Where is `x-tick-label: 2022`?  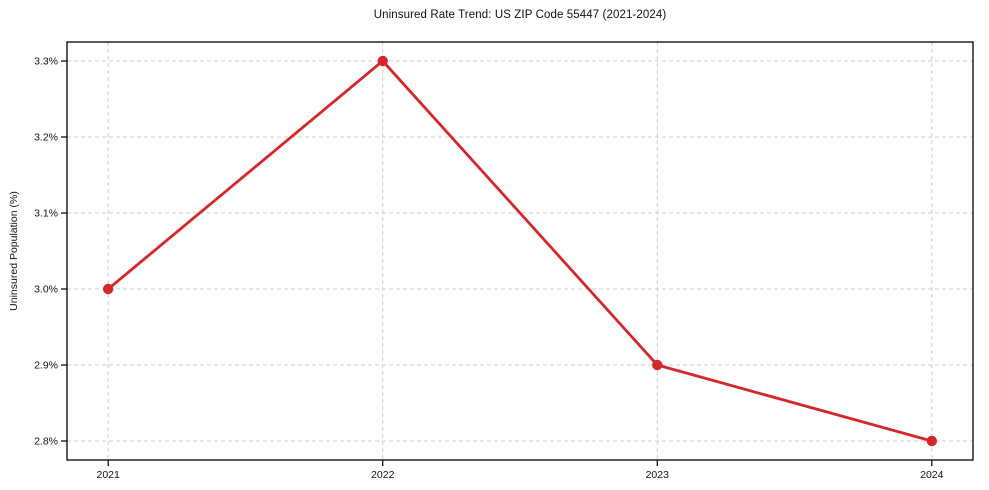
x-tick-label: 2022 is located at coordinates (383, 475).